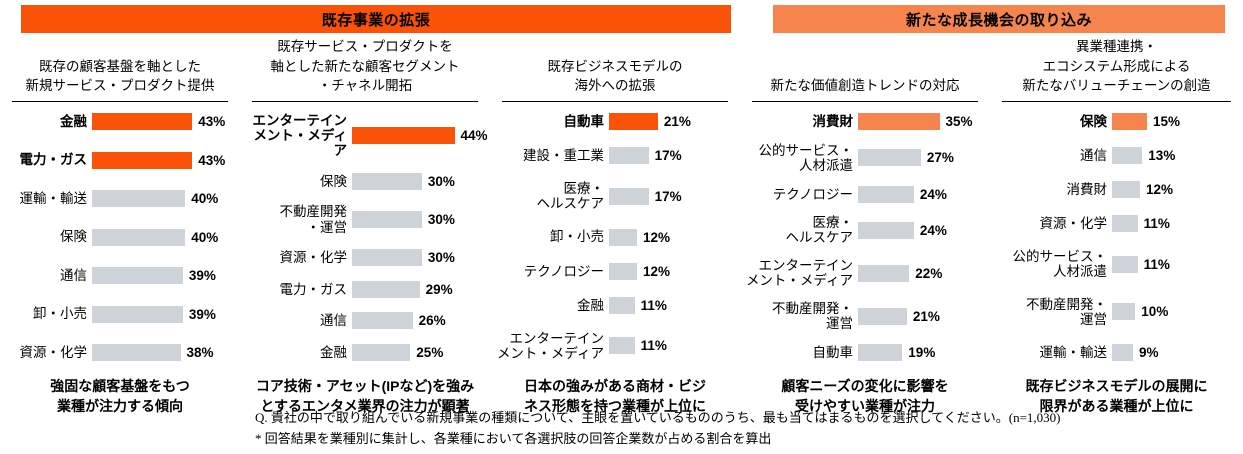  Describe the element at coordinates (959, 121) in the screenshot. I see `bar-value: 35%` at that location.